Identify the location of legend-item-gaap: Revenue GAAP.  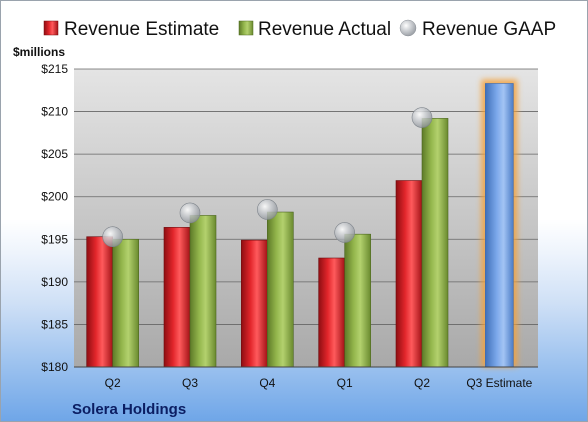
(477, 29).